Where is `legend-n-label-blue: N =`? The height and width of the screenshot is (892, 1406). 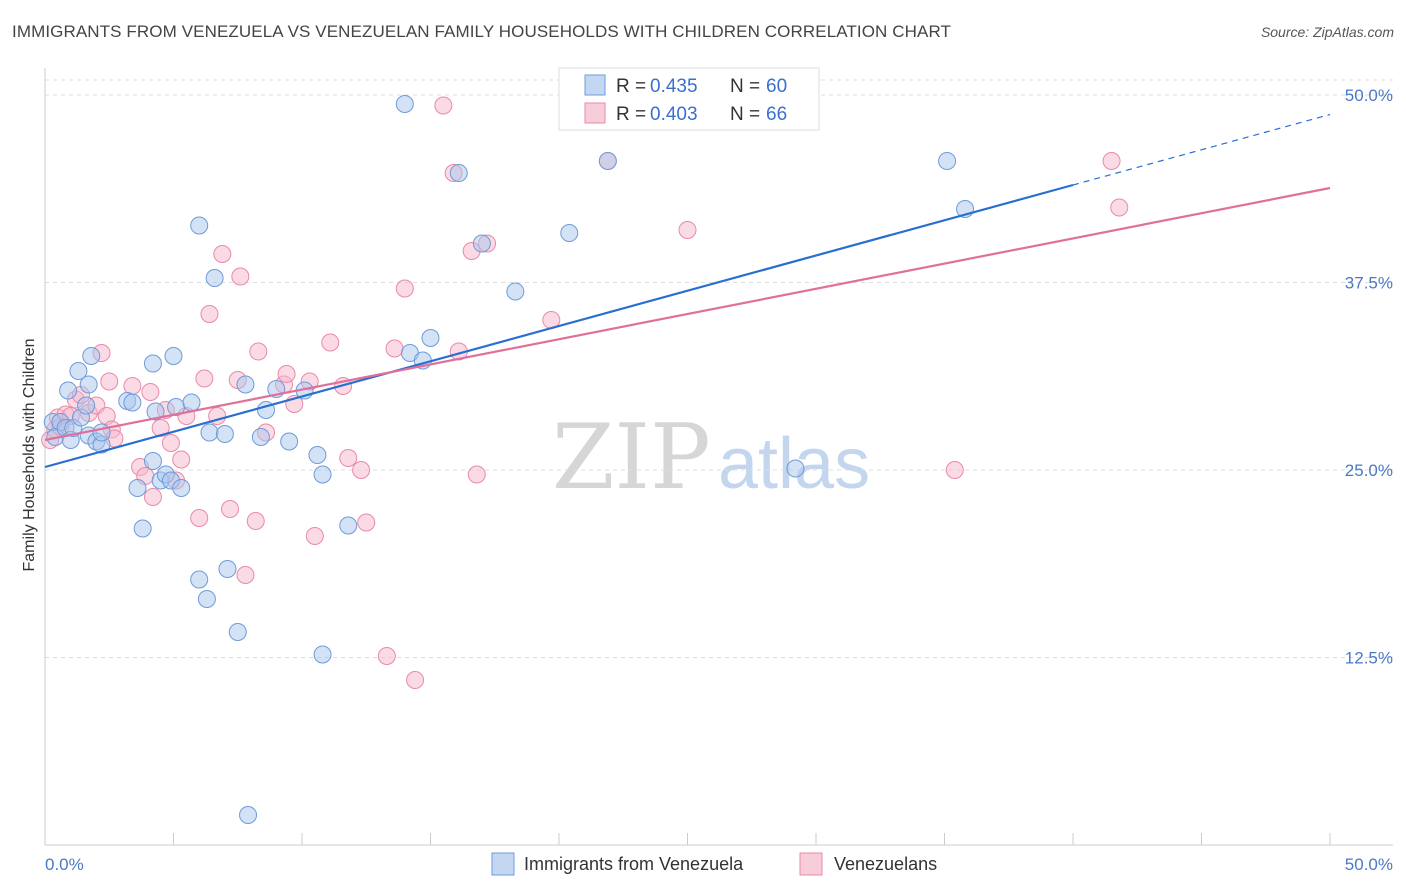
legend-n-label-blue: N = is located at coordinates (745, 86).